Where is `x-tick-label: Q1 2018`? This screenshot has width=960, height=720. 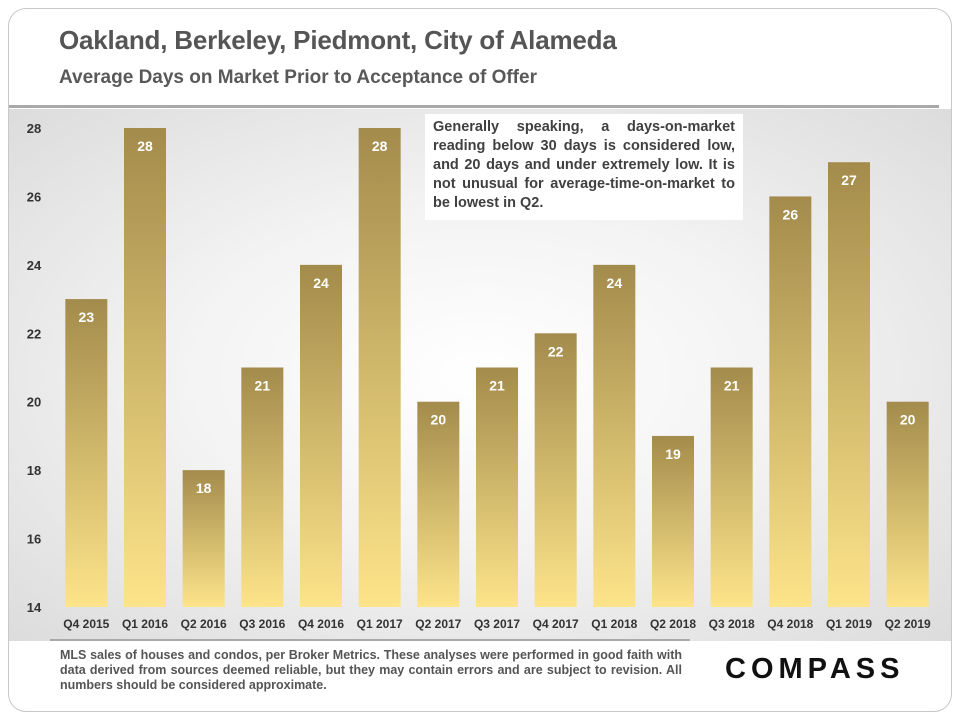 x-tick-label: Q1 2018 is located at coordinates (614, 624).